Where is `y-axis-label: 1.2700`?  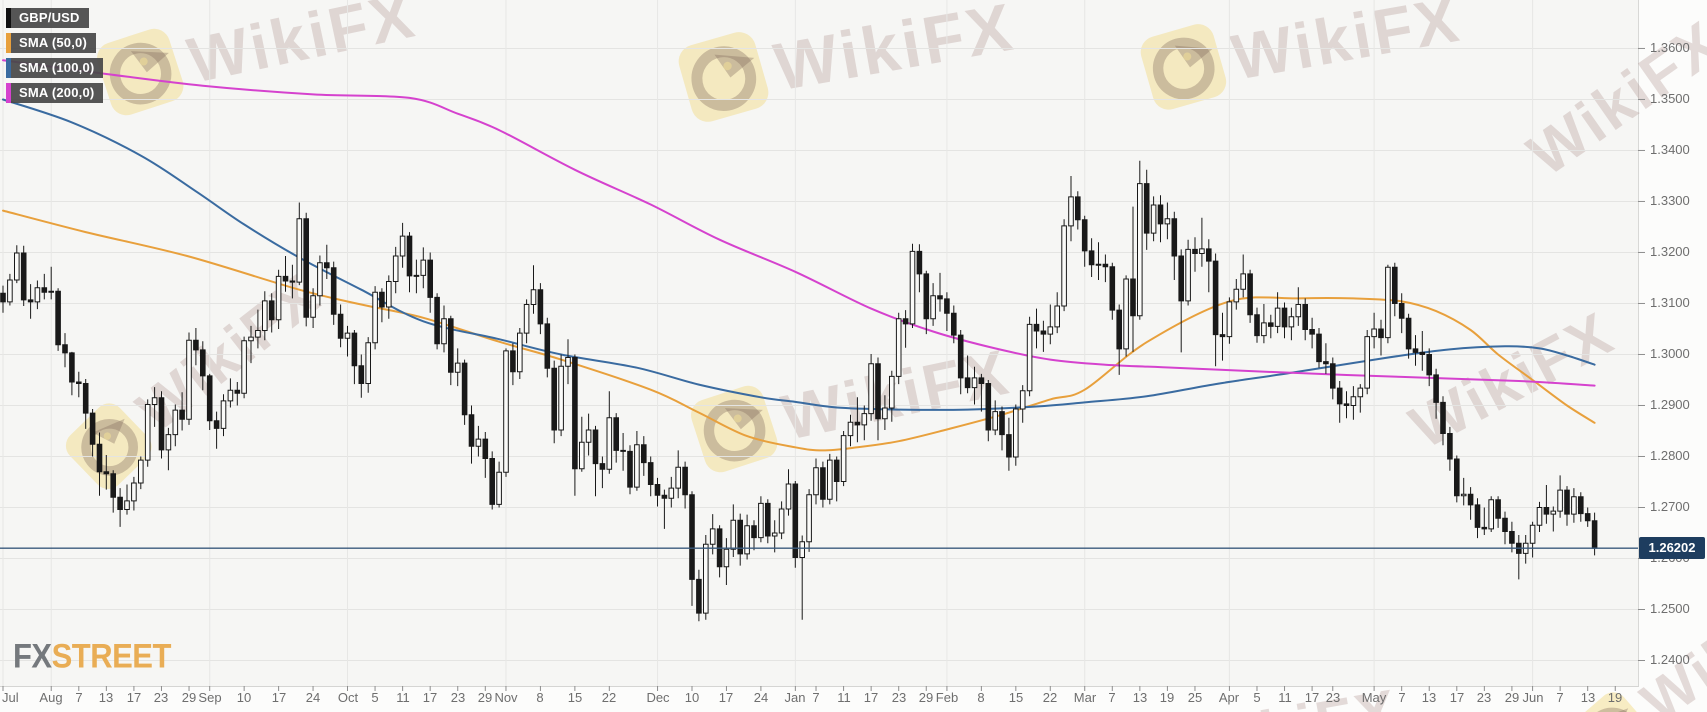 y-axis-label: 1.2700 is located at coordinates (1670, 506).